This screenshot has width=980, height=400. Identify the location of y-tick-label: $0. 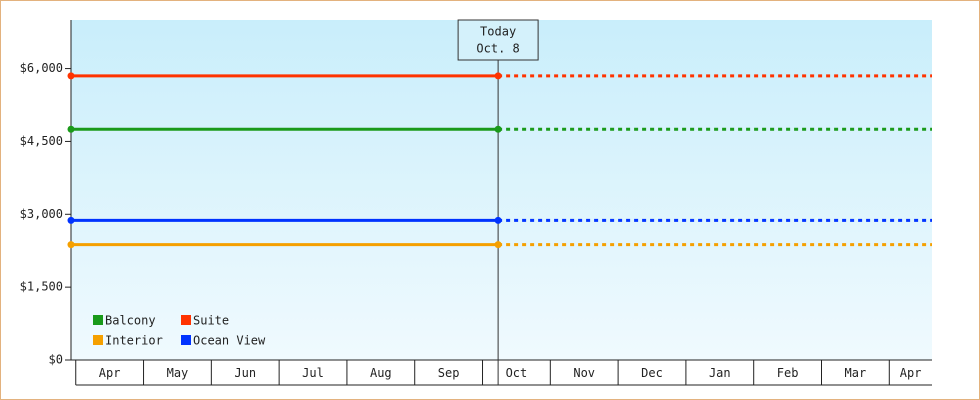
(56, 360).